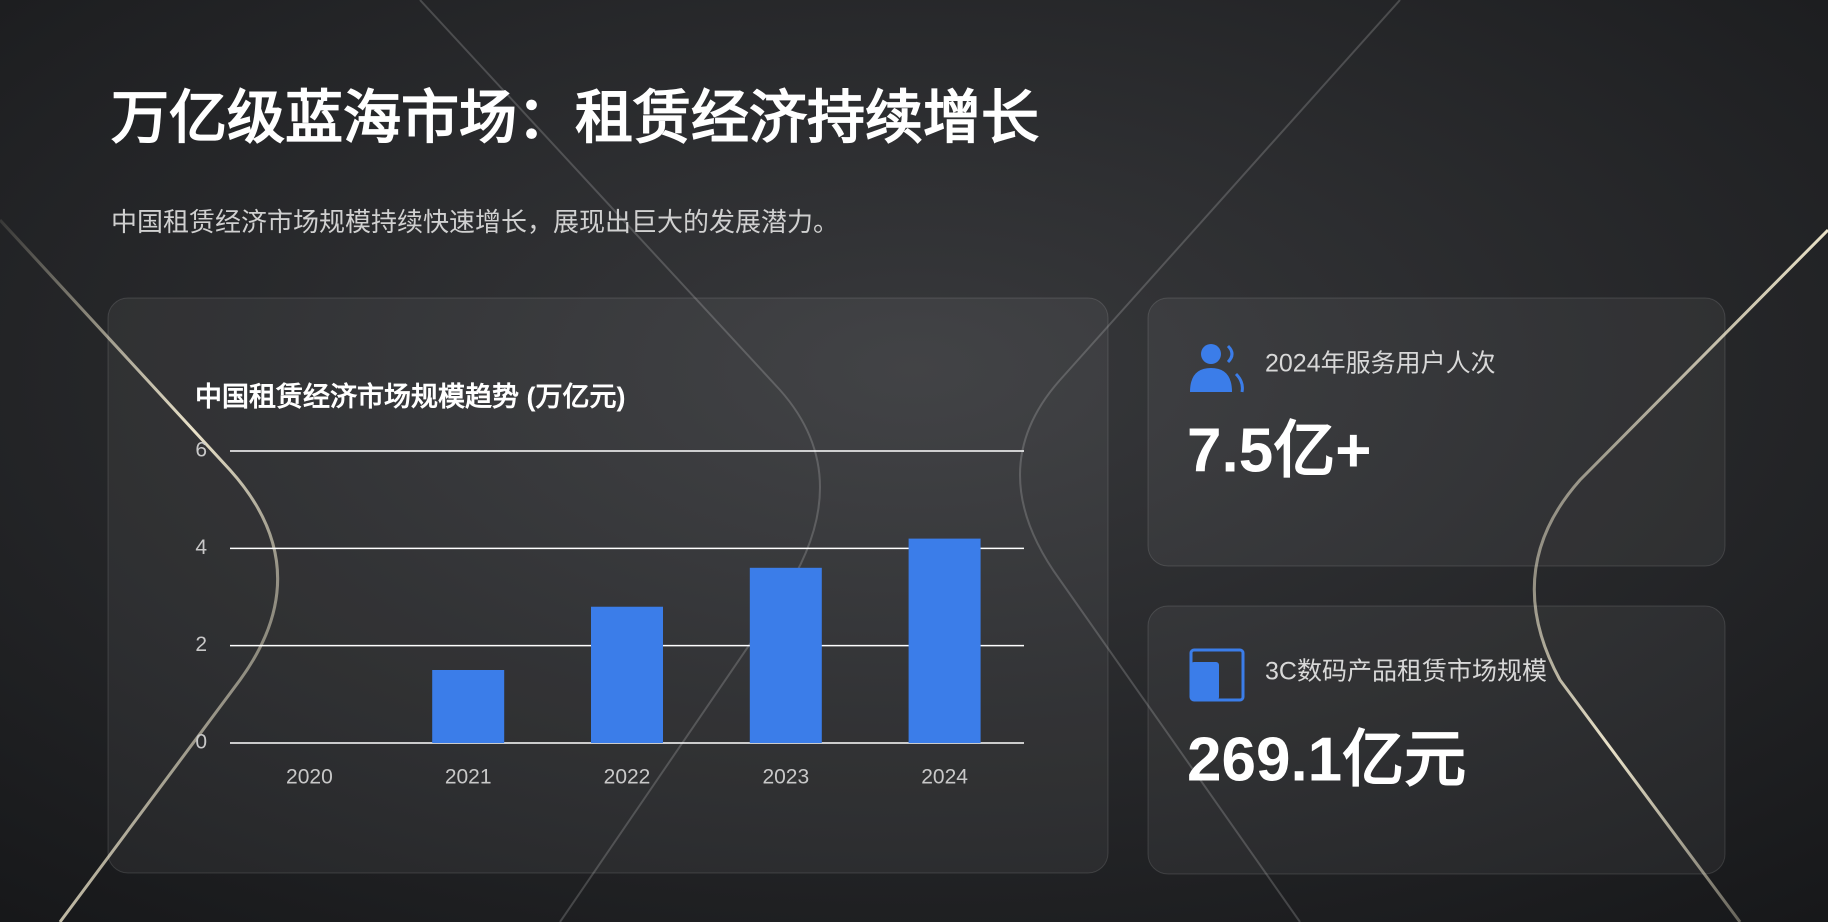 This screenshot has width=1828, height=922. I want to click on stat-value: 269.1亿元, so click(1326, 759).